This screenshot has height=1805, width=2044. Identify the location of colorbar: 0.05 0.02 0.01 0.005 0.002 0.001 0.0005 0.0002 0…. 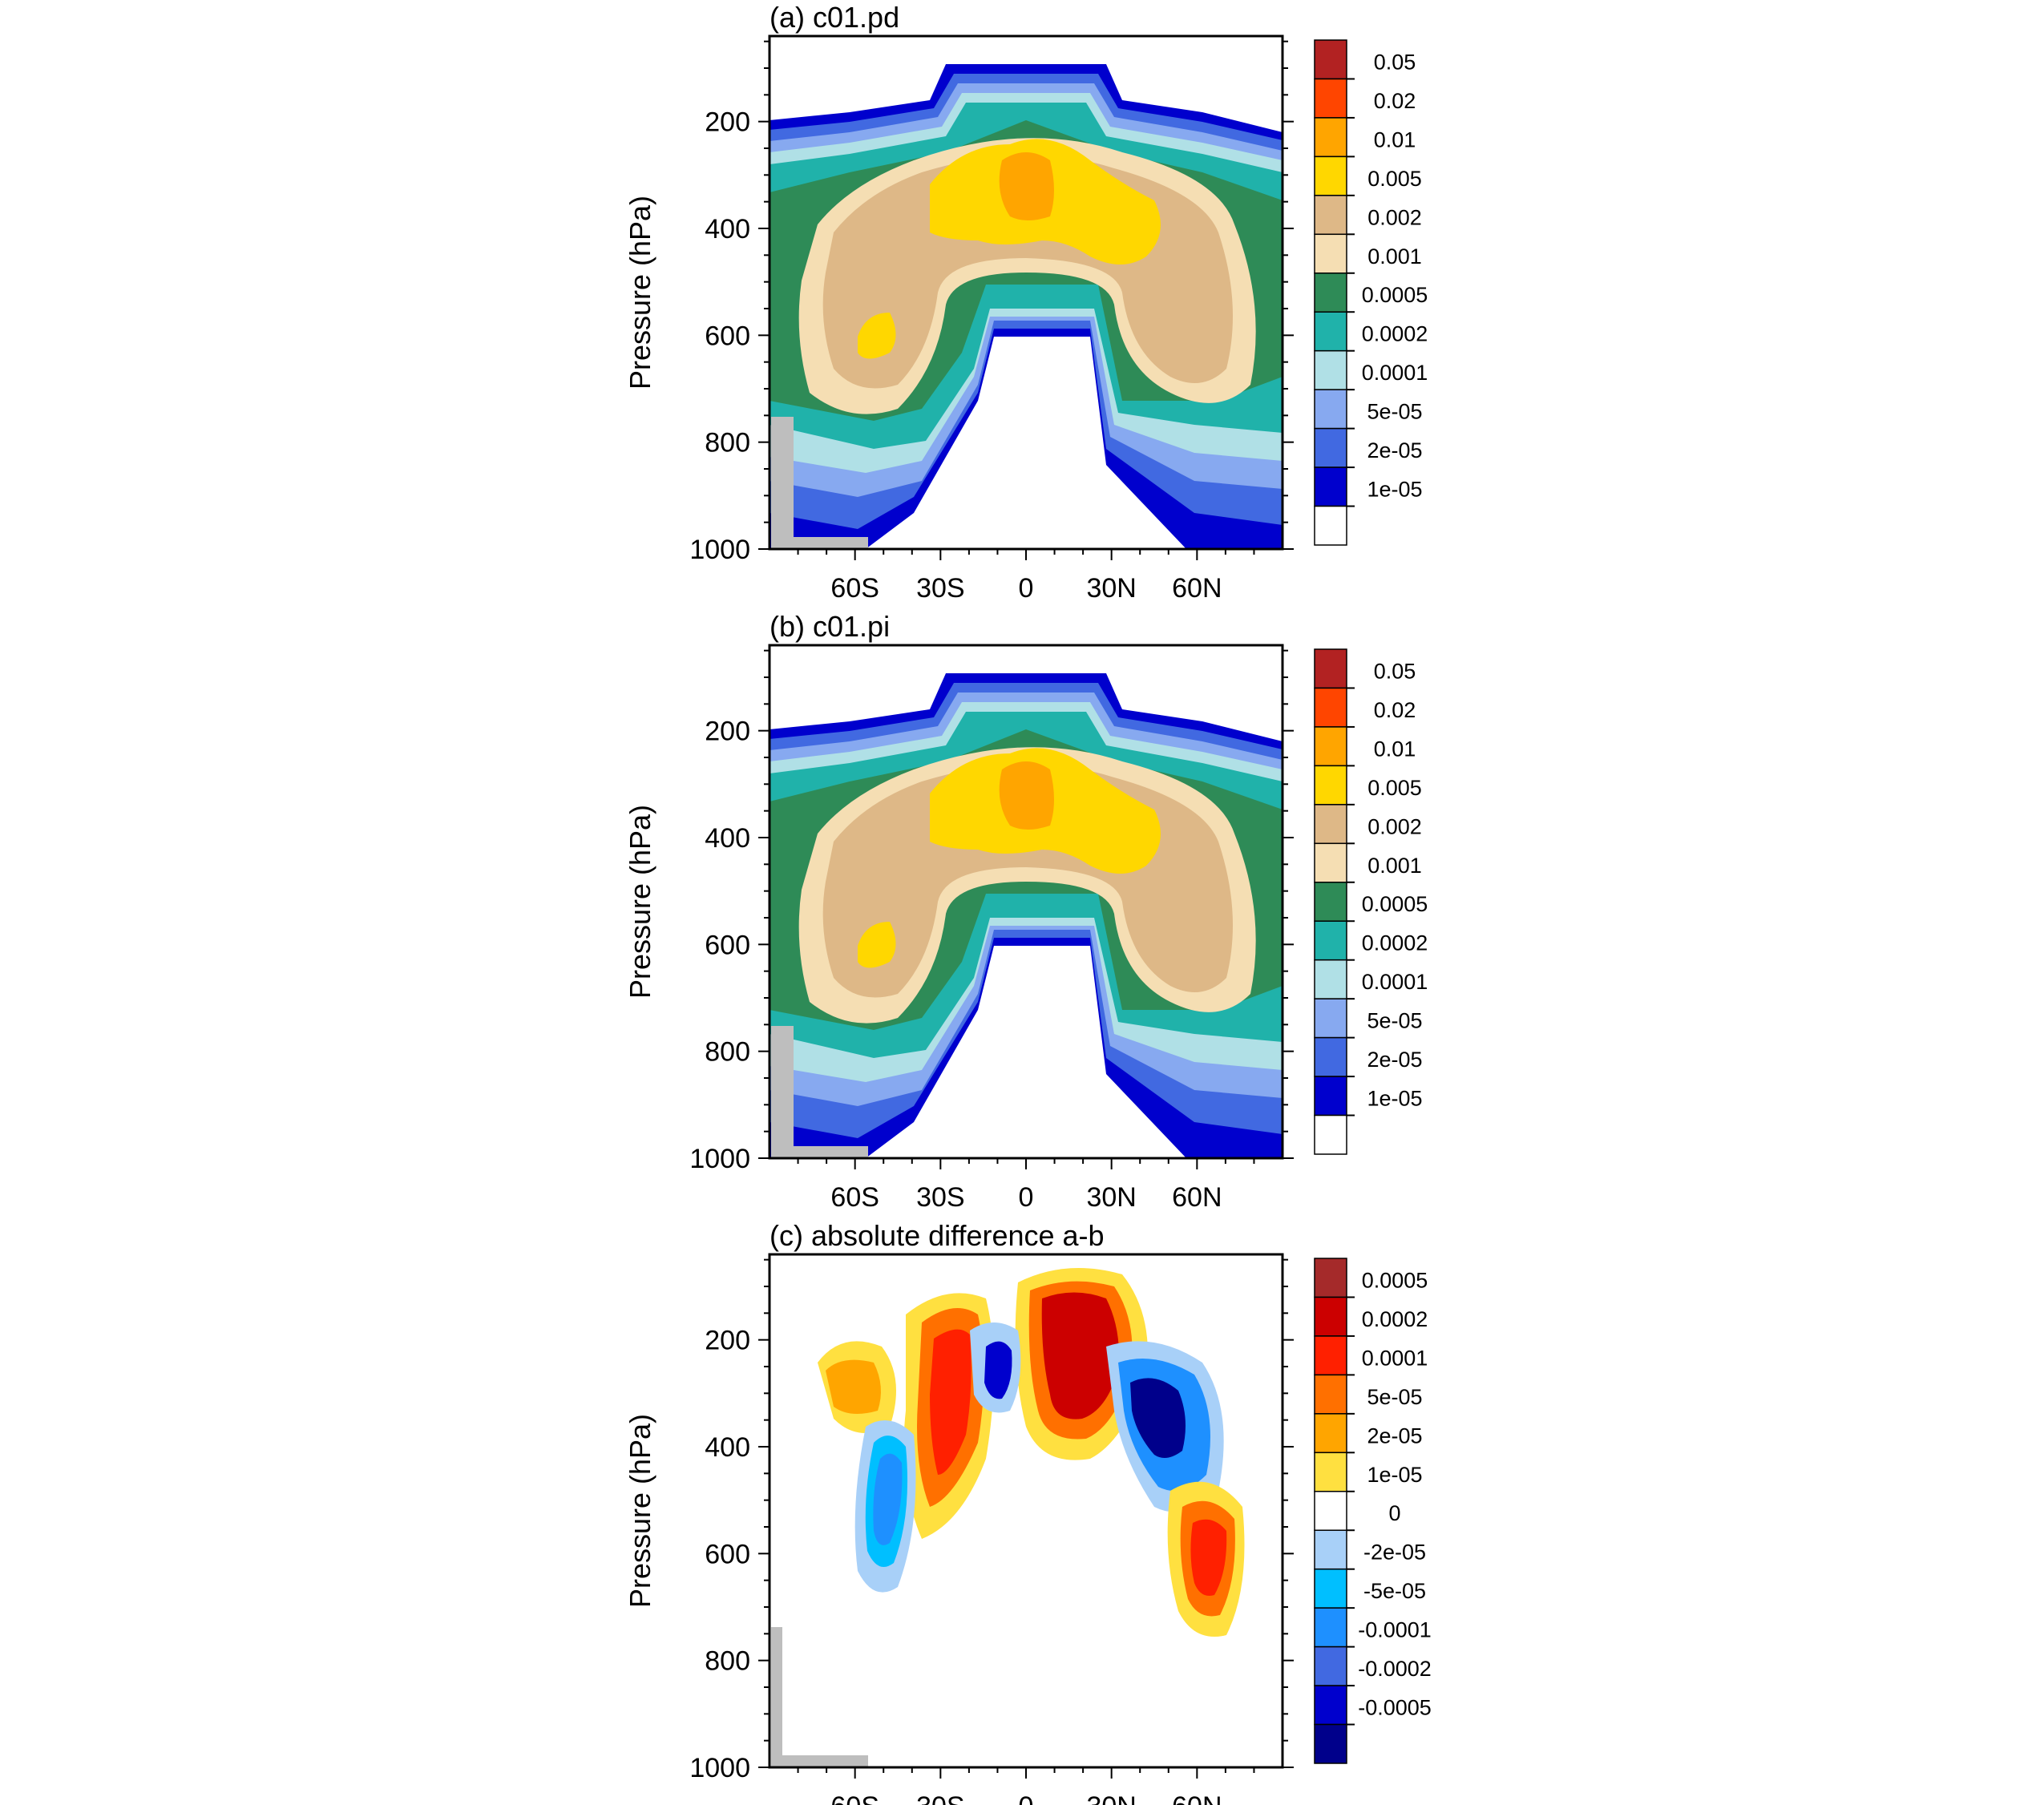
(1371, 901).